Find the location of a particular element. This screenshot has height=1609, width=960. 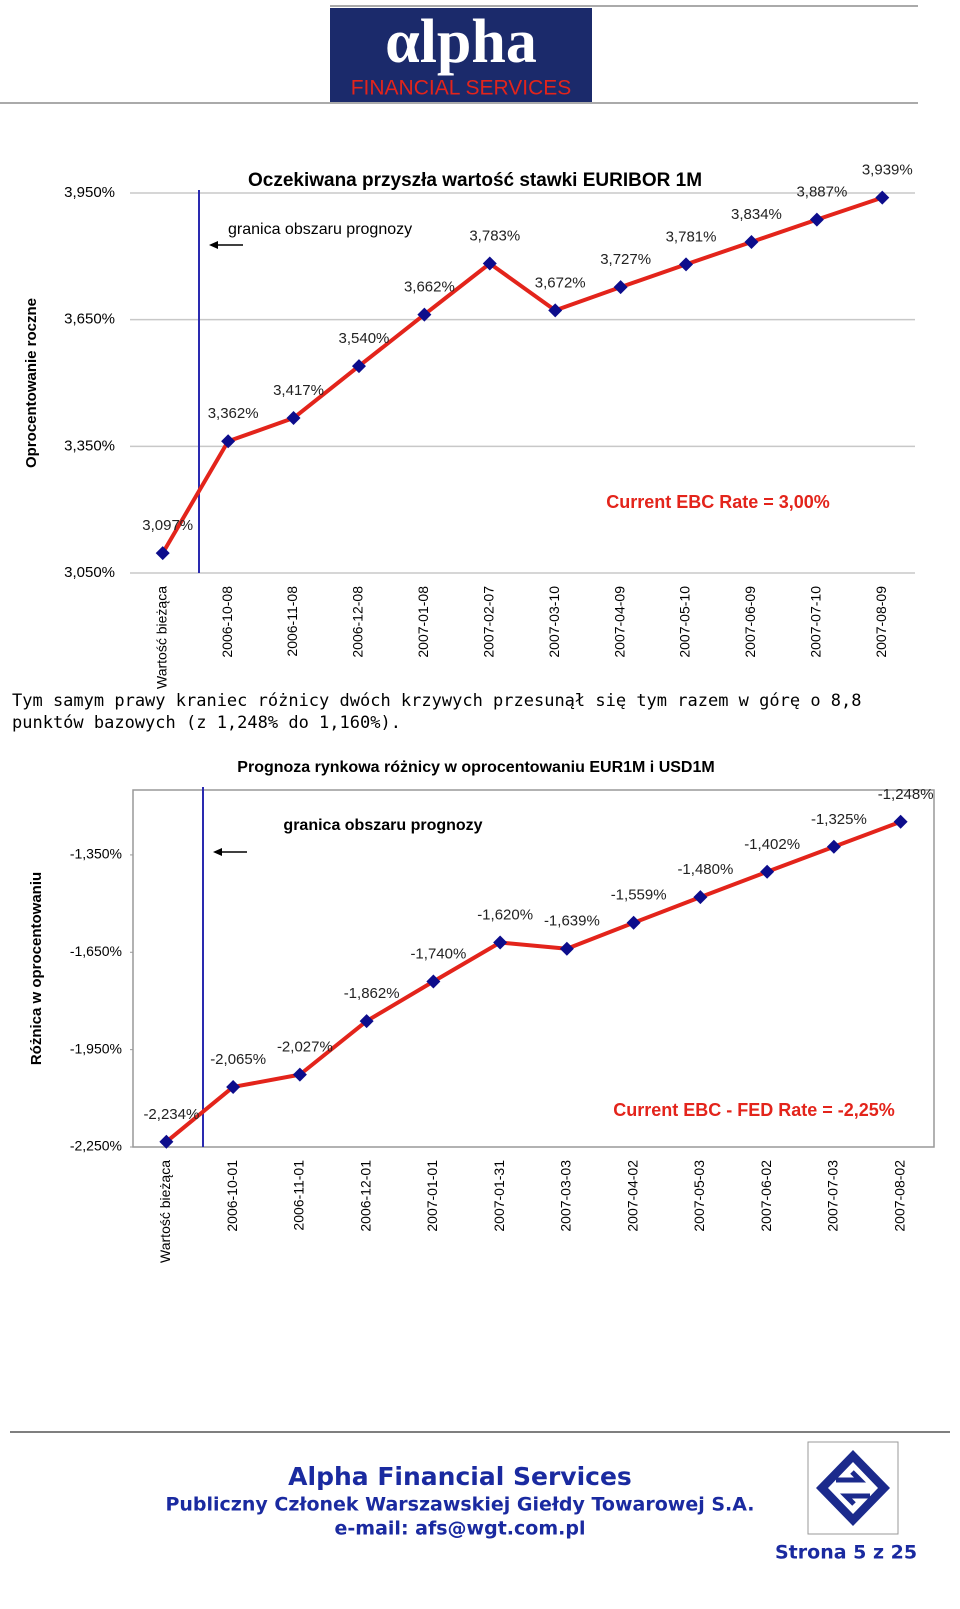

y-tick-label: -2,250% is located at coordinates (96, 1146).